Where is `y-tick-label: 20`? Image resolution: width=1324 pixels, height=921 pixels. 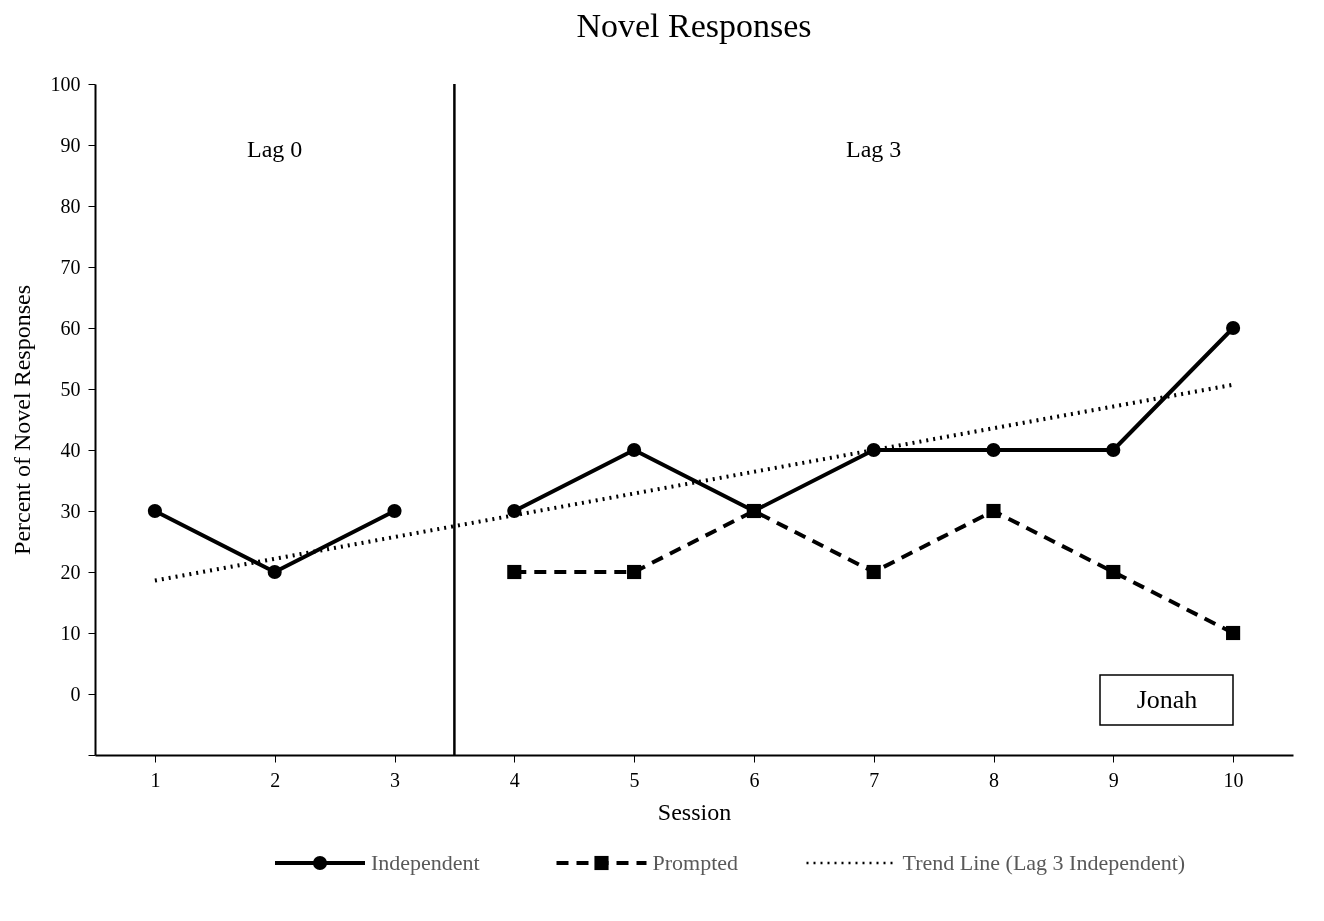 y-tick-label: 20 is located at coordinates (70, 571).